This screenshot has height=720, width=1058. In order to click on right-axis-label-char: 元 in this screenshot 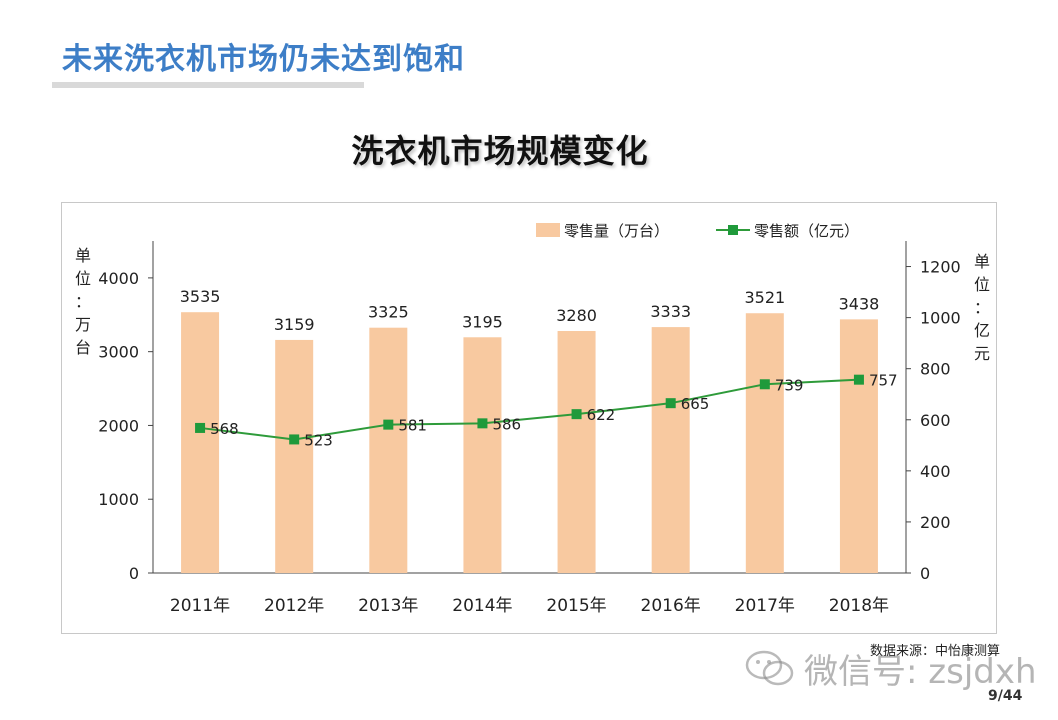, I will do `click(982, 353)`.